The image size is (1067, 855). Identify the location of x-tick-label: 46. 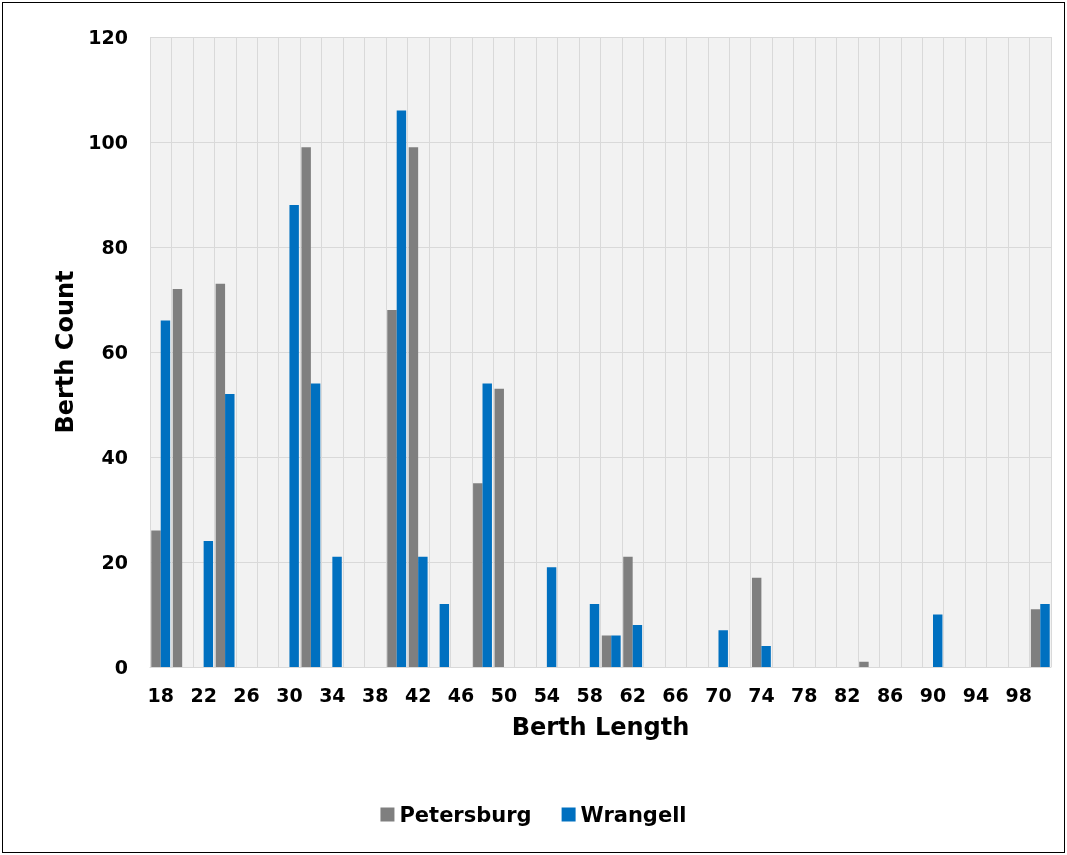
(461, 694).